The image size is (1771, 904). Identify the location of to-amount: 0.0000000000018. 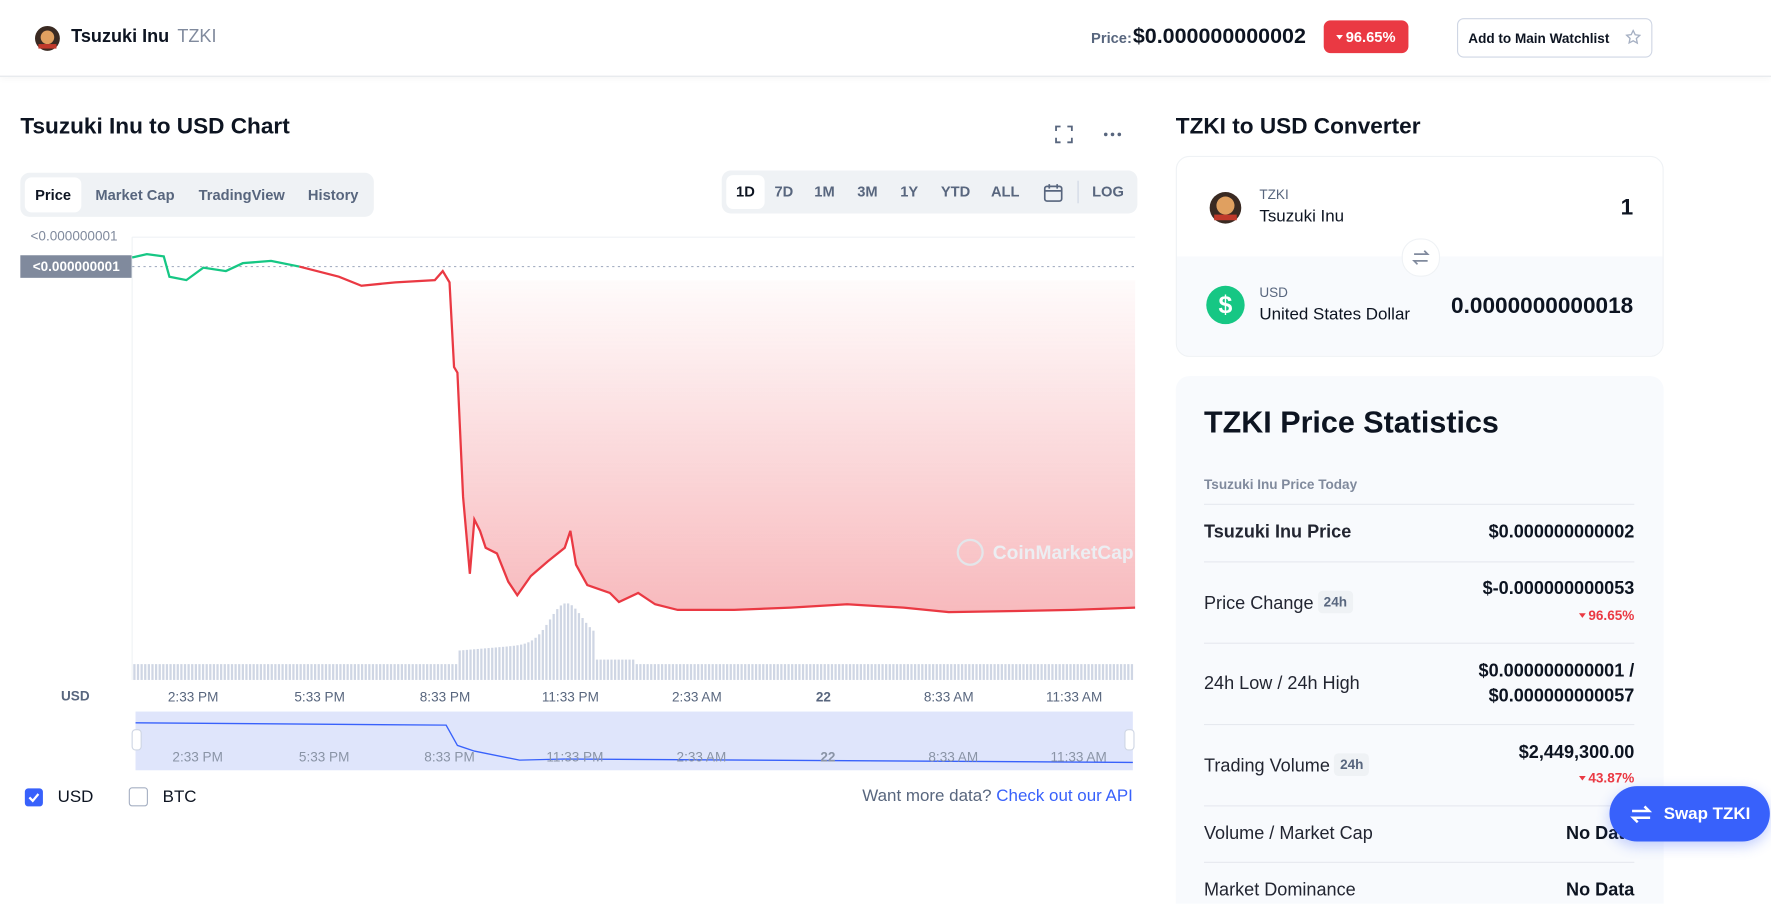
(1542, 306).